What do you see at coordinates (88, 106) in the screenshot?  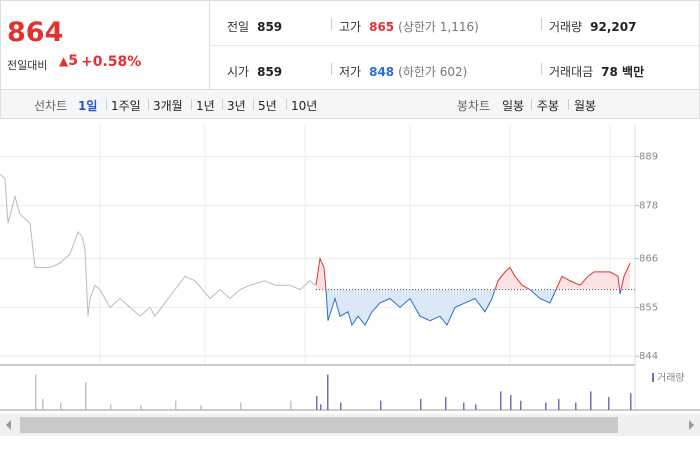 I see `tab: 1일` at bounding box center [88, 106].